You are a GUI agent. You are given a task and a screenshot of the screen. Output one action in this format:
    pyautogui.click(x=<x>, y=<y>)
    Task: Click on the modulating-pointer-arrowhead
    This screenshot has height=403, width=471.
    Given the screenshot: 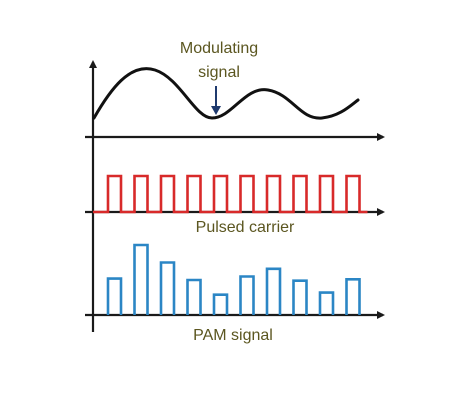 What is the action you would take?
    pyautogui.click(x=216, y=110)
    